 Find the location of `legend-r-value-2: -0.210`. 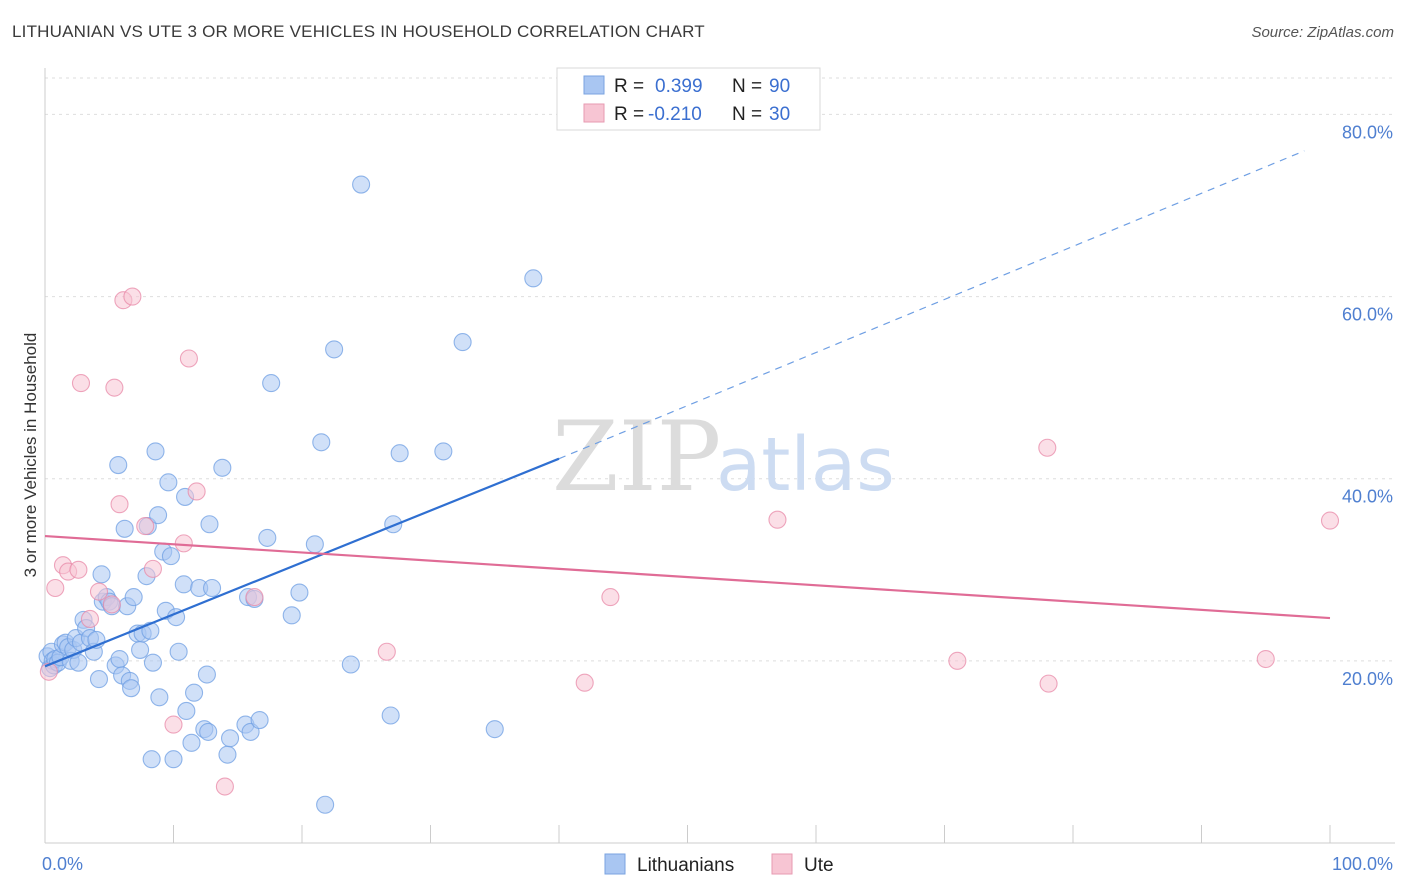

legend-r-value-2: -0.210 is located at coordinates (675, 114).